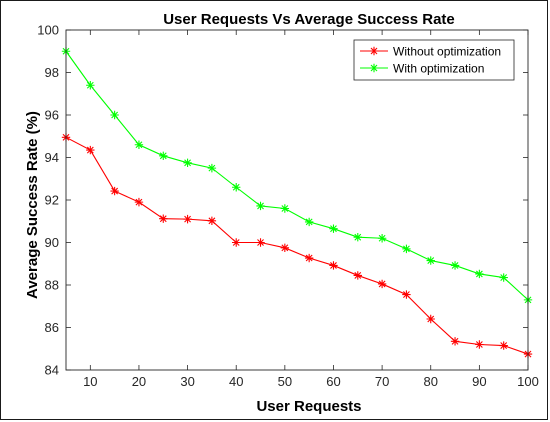 The width and height of the screenshot is (550, 422). What do you see at coordinates (52, 115) in the screenshot?
I see `y-tick-label: 96` at bounding box center [52, 115].